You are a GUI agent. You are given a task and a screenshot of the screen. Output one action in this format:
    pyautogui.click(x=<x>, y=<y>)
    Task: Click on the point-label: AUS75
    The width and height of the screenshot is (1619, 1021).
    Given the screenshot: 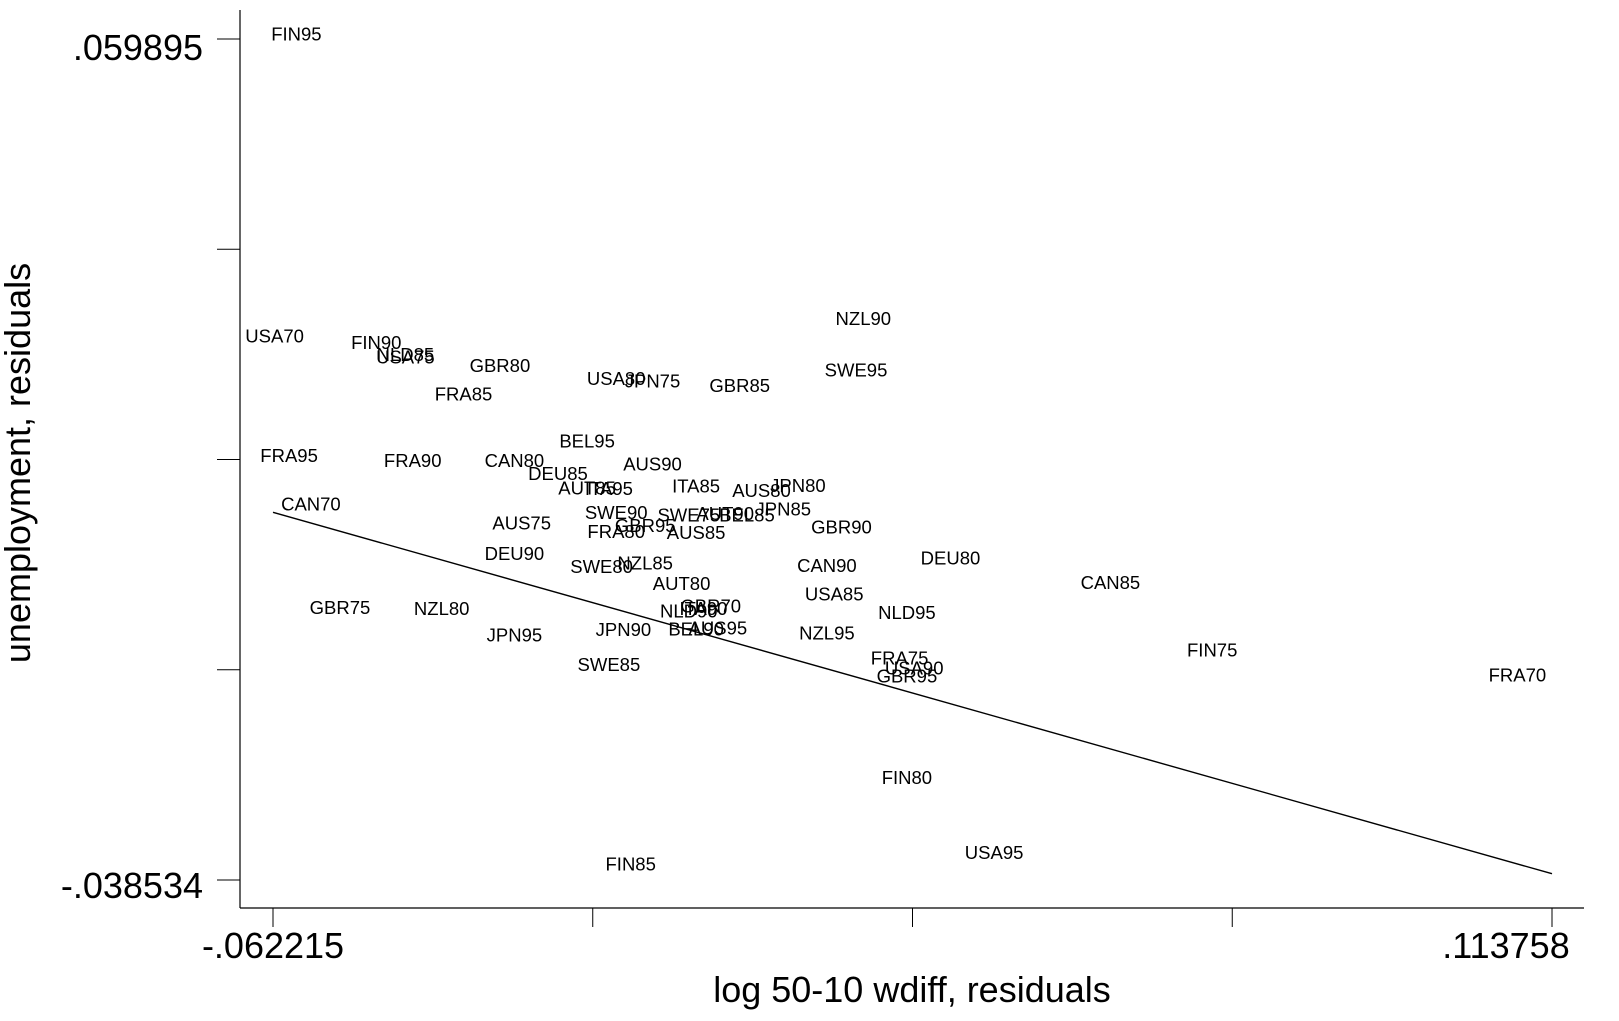 What is the action you would take?
    pyautogui.click(x=521, y=522)
    